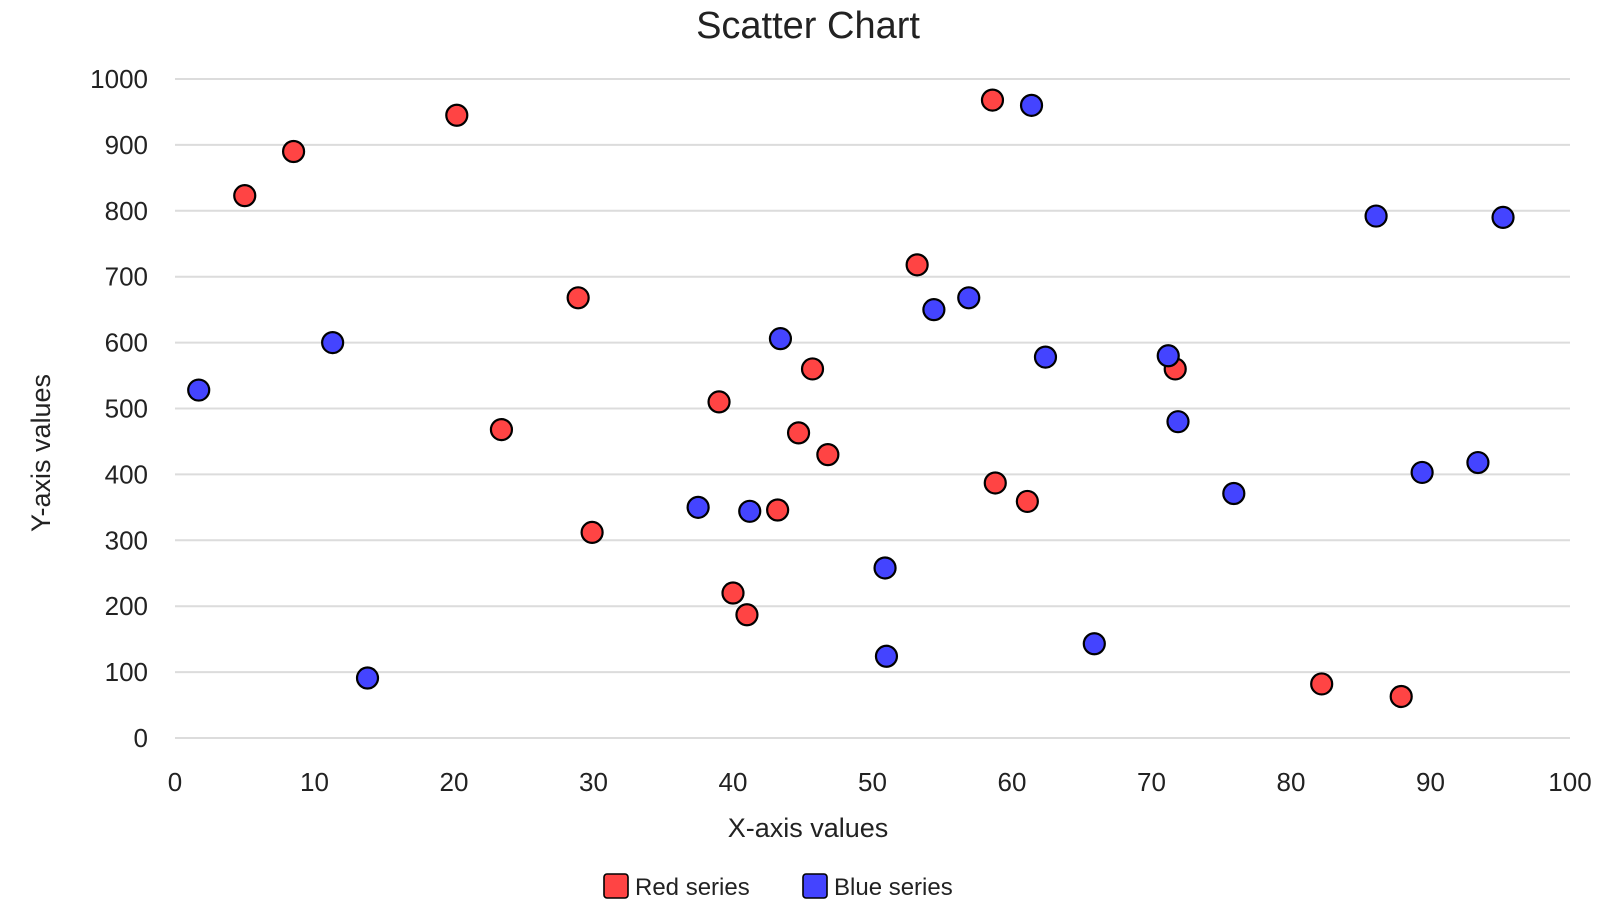 This screenshot has height=909, width=1600. I want to click on y-tick-label: 200, so click(126, 606).